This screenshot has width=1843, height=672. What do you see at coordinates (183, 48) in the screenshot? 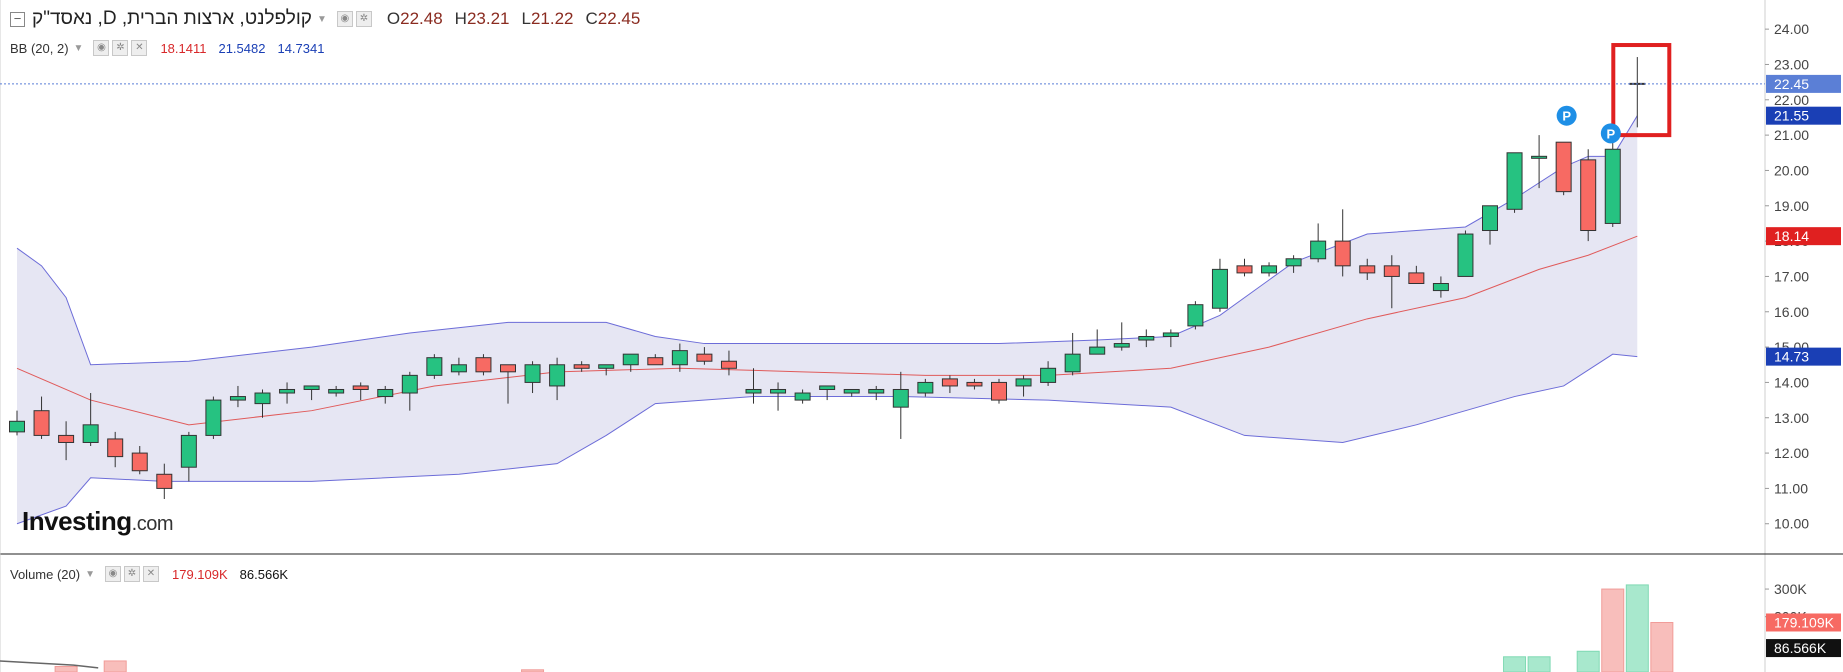
I see `bb-middle-value: 18.1411` at bounding box center [183, 48].